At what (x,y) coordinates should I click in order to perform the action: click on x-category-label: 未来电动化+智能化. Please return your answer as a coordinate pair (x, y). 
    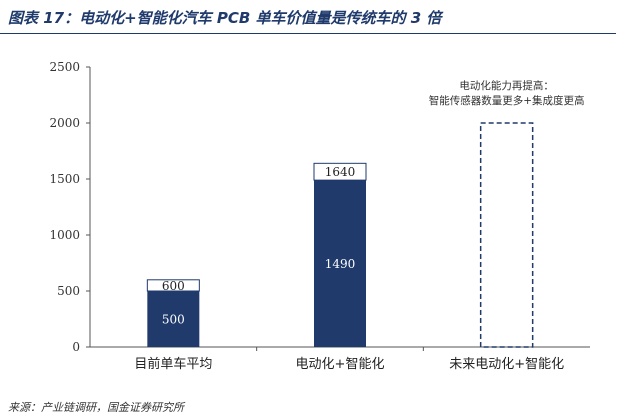
    Looking at the image, I should click on (506, 364).